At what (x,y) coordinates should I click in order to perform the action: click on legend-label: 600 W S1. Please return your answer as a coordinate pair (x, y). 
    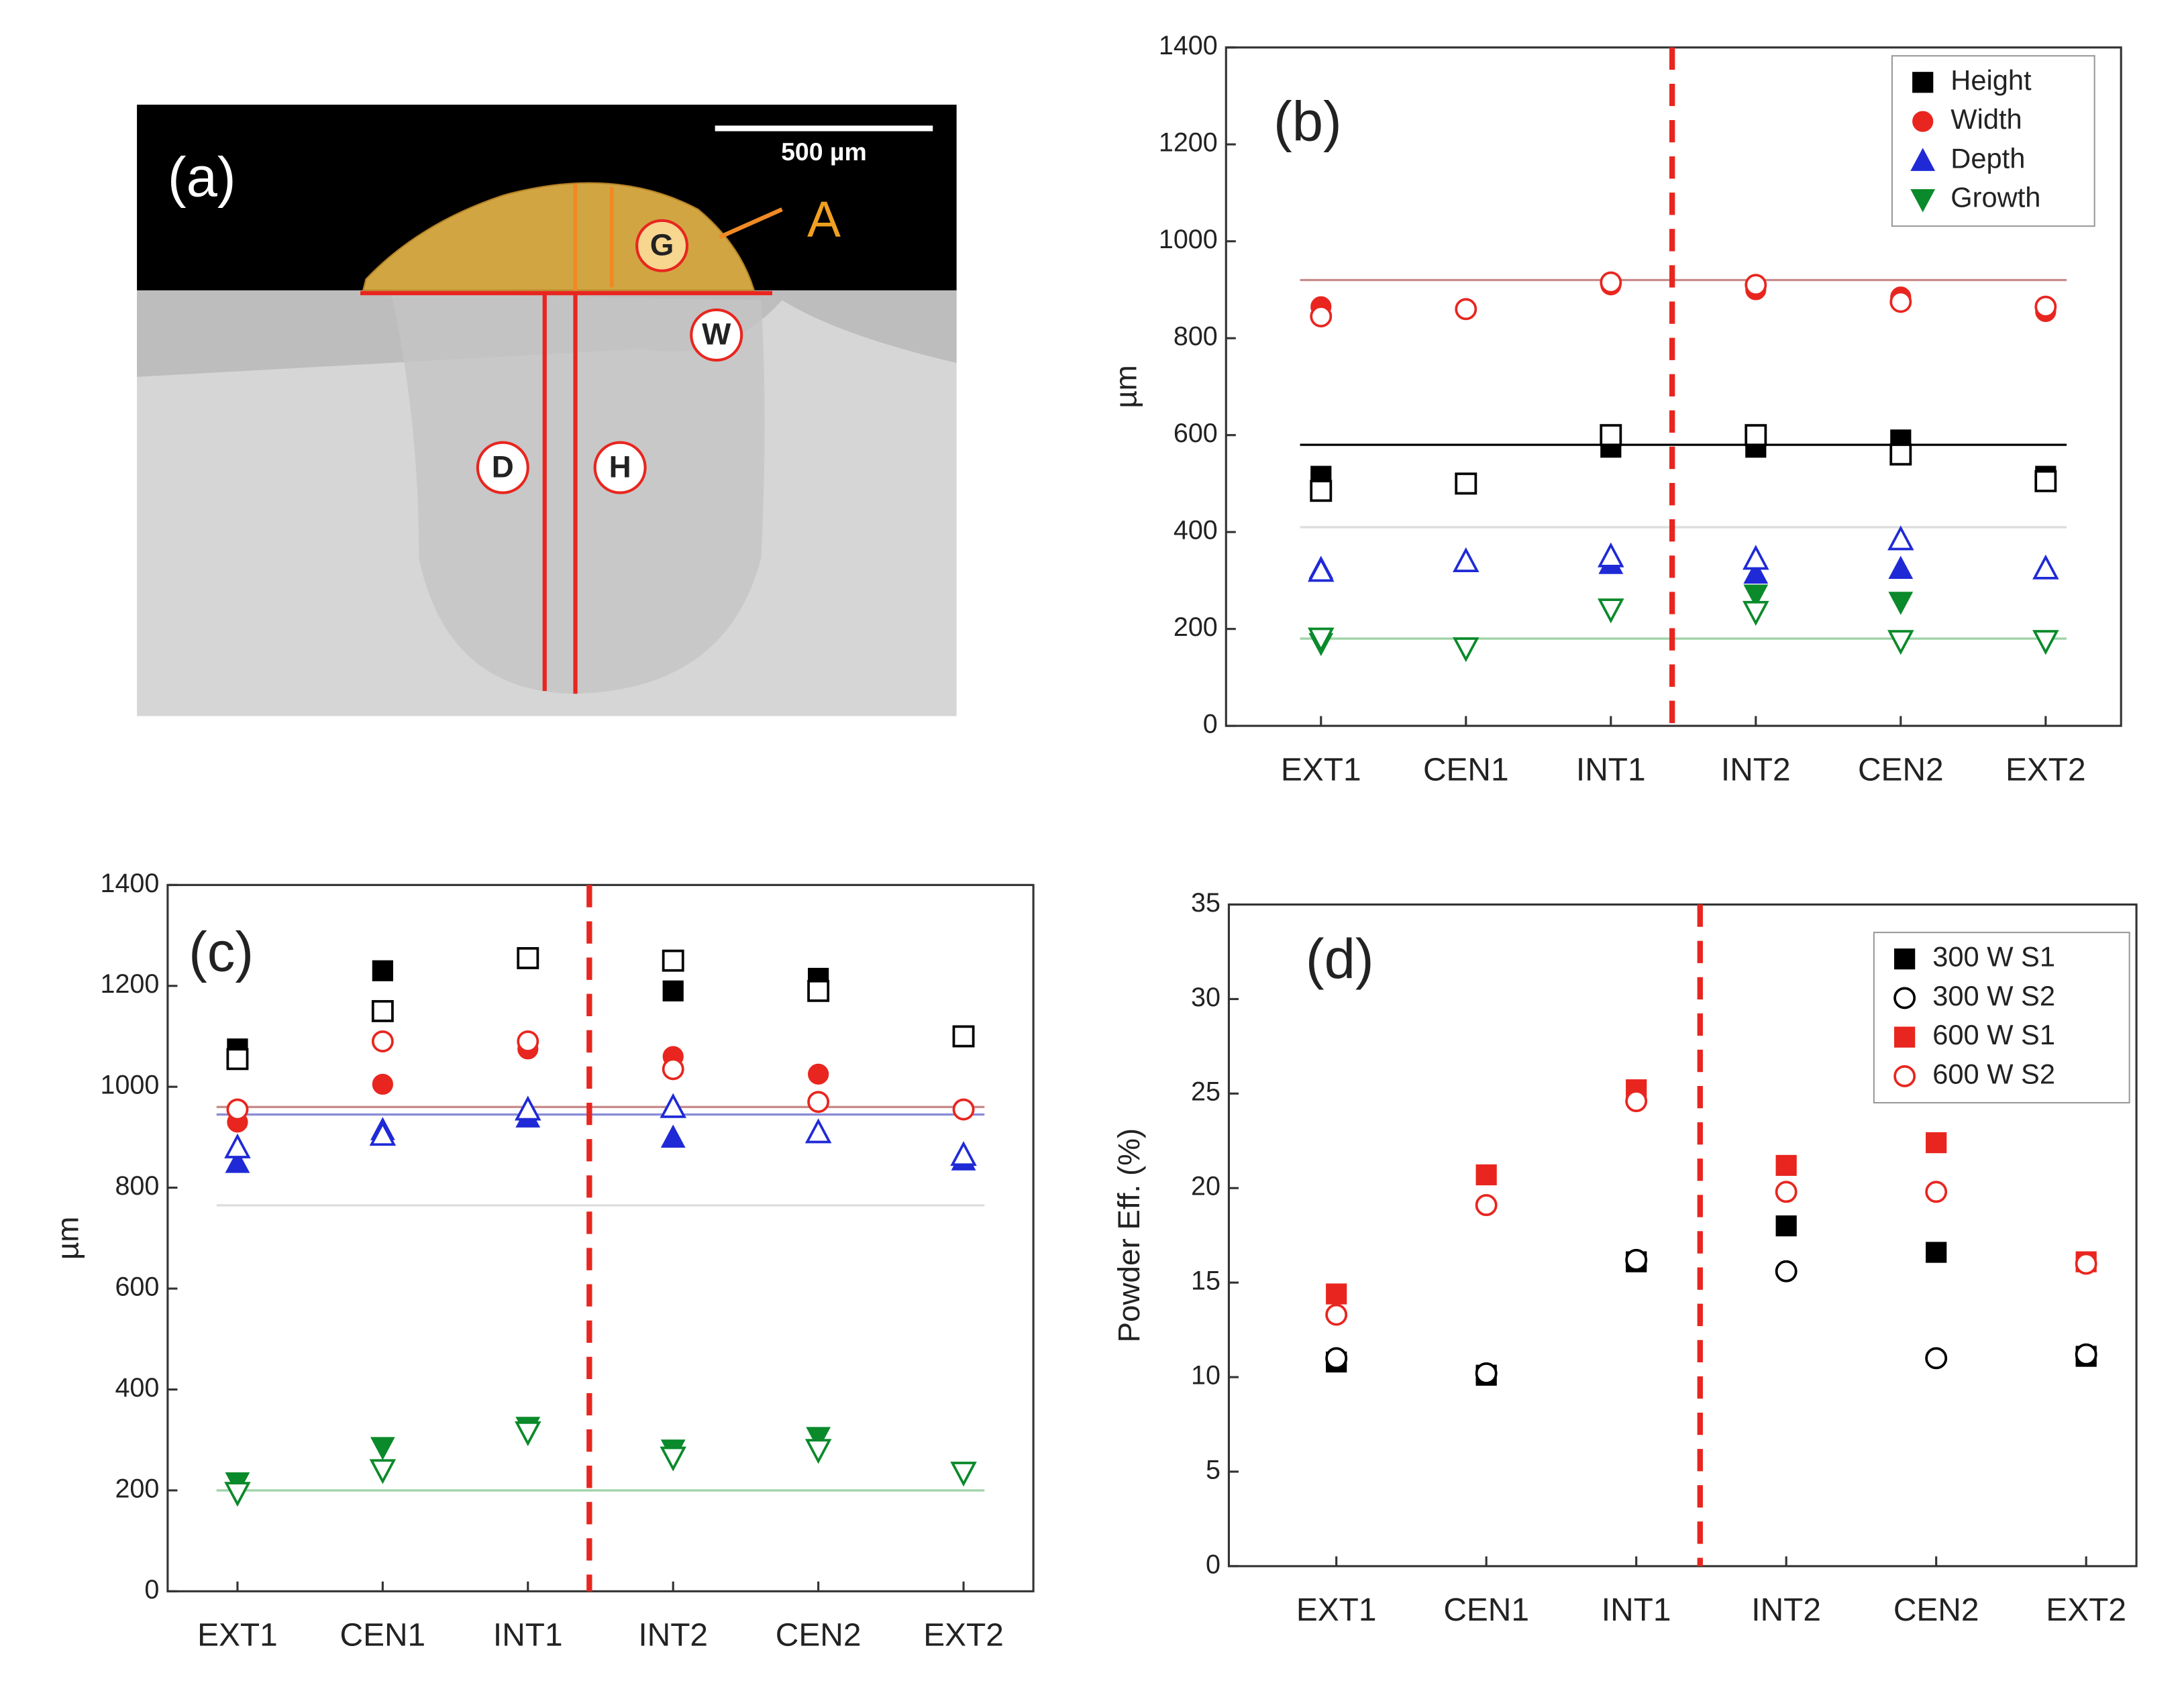
    Looking at the image, I should click on (1994, 1034).